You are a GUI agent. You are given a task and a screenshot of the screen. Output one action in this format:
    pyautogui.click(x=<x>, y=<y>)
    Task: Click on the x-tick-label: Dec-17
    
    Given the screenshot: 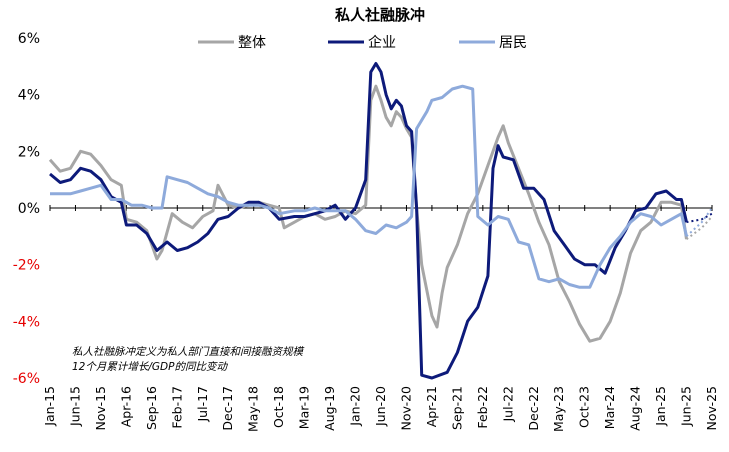 What is the action you would take?
    pyautogui.click(x=227, y=408)
    